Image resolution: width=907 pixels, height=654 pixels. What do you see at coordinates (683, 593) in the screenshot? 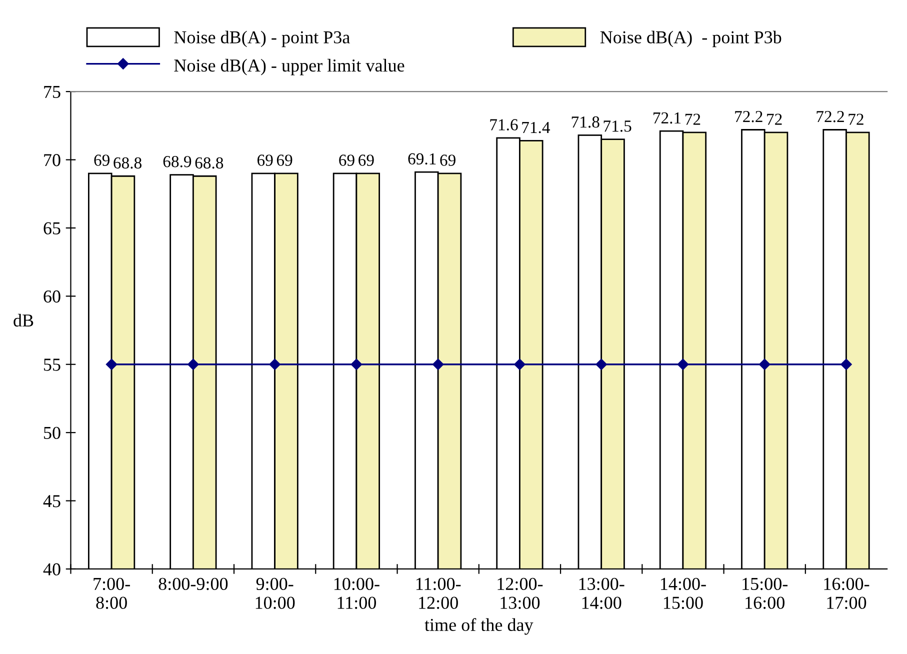
I see `x-tick-label: 14:00- 15:00` at bounding box center [683, 593].